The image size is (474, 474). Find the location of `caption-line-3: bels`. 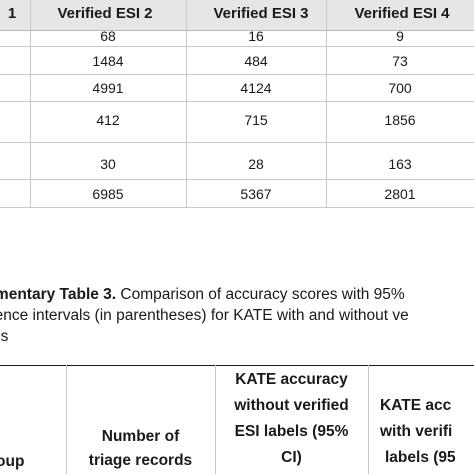

caption-line-3: bels is located at coordinates (4, 336).